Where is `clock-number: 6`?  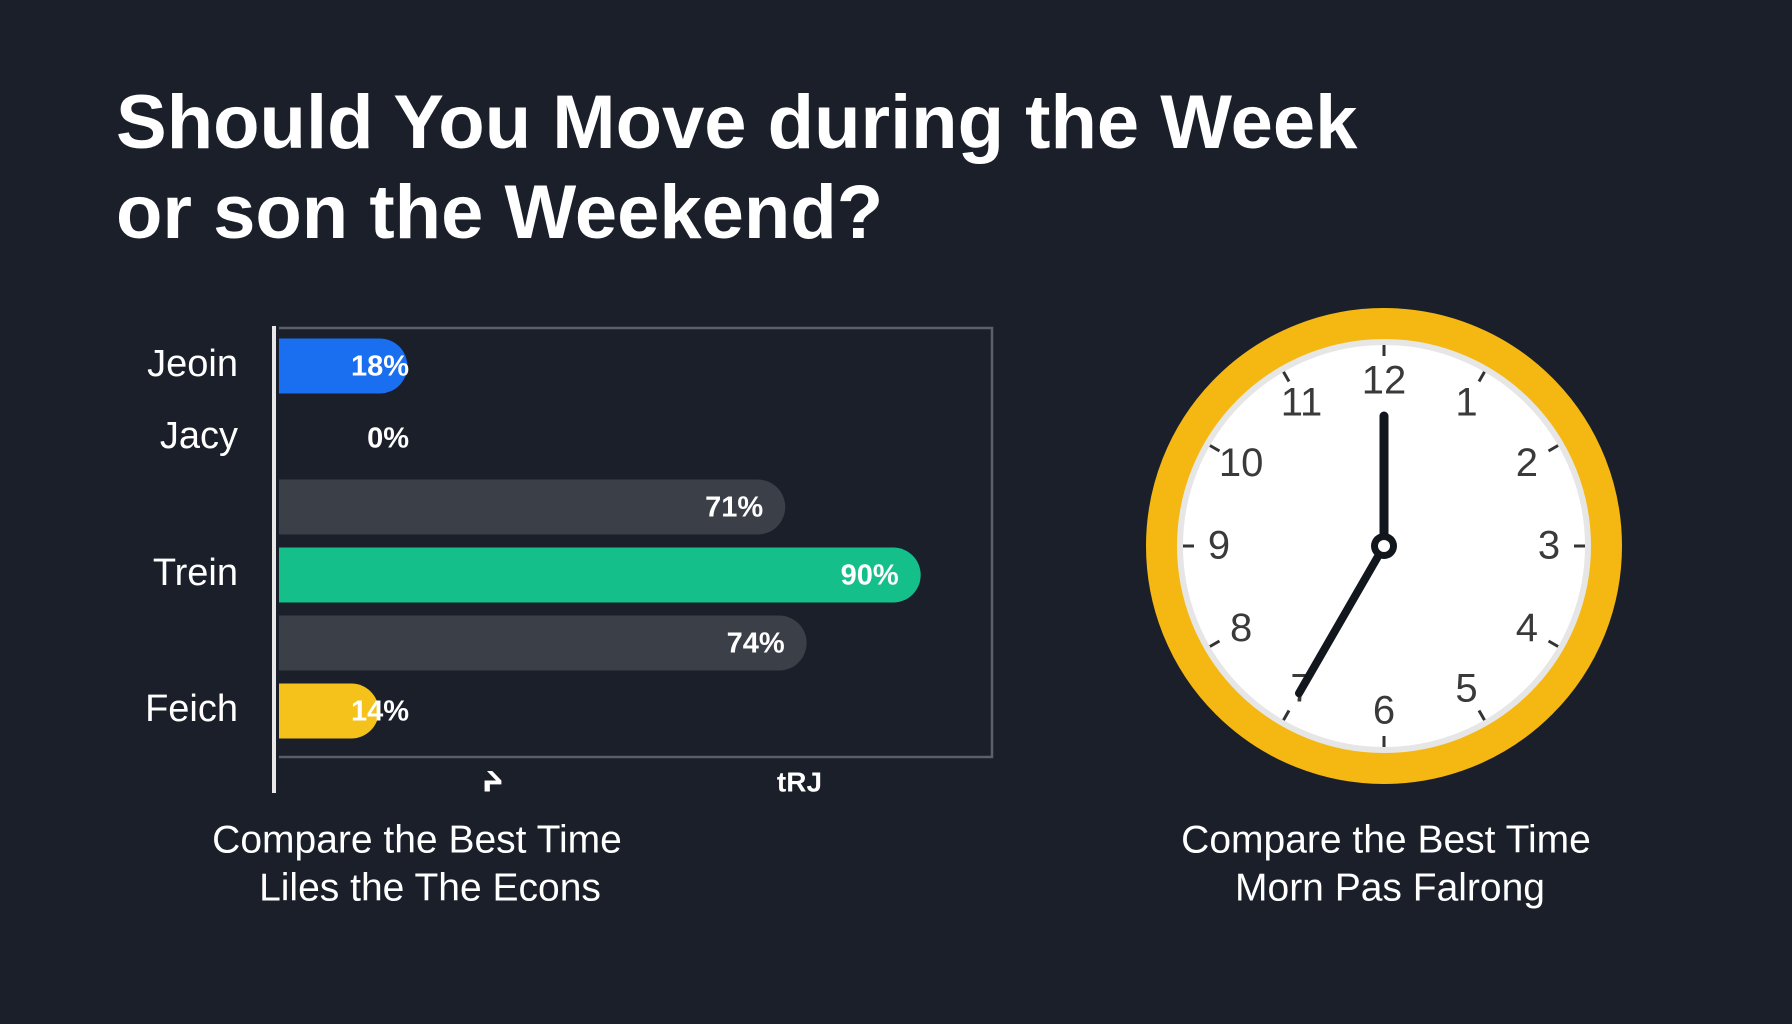 clock-number: 6 is located at coordinates (1384, 711).